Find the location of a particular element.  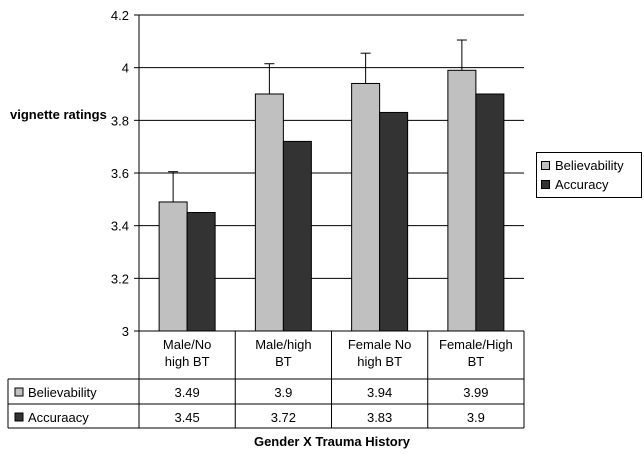

table-value: 3.72 is located at coordinates (283, 417).